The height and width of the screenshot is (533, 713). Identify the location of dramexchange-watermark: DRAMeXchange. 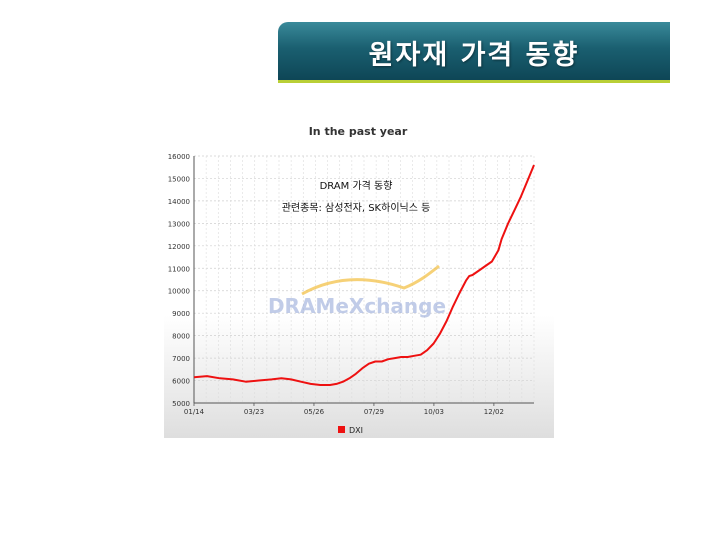
(357, 291).